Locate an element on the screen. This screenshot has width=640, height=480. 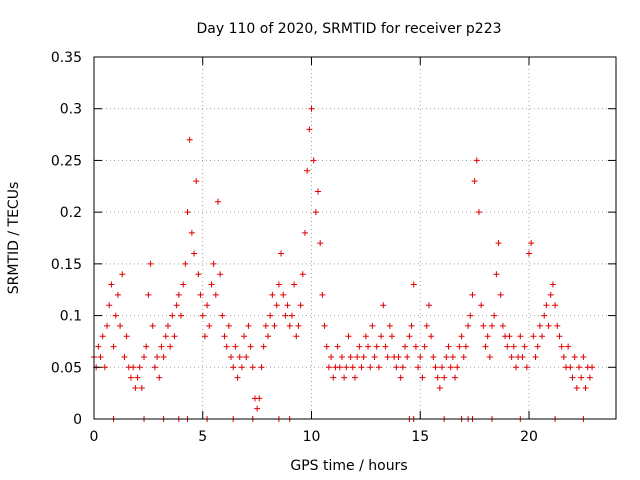
x-axis-label: GPS time / hours is located at coordinates (348, 466).